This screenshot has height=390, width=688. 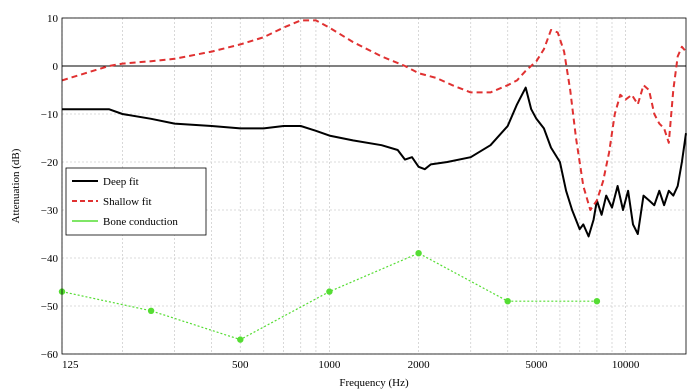 I want to click on y-tick-label: 0, so click(x=56, y=67).